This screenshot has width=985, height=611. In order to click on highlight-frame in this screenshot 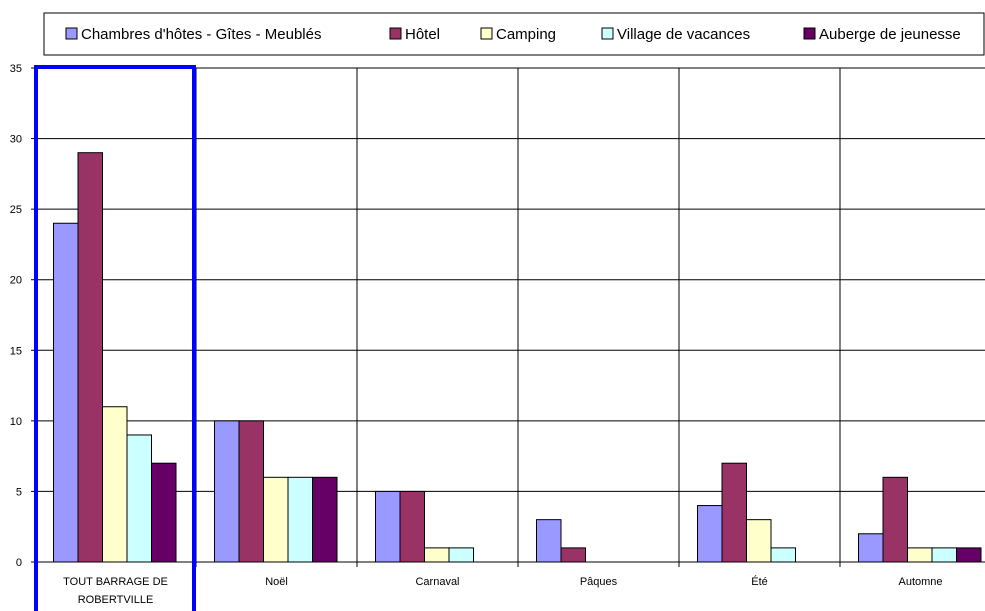, I will do `click(115, 338)`.